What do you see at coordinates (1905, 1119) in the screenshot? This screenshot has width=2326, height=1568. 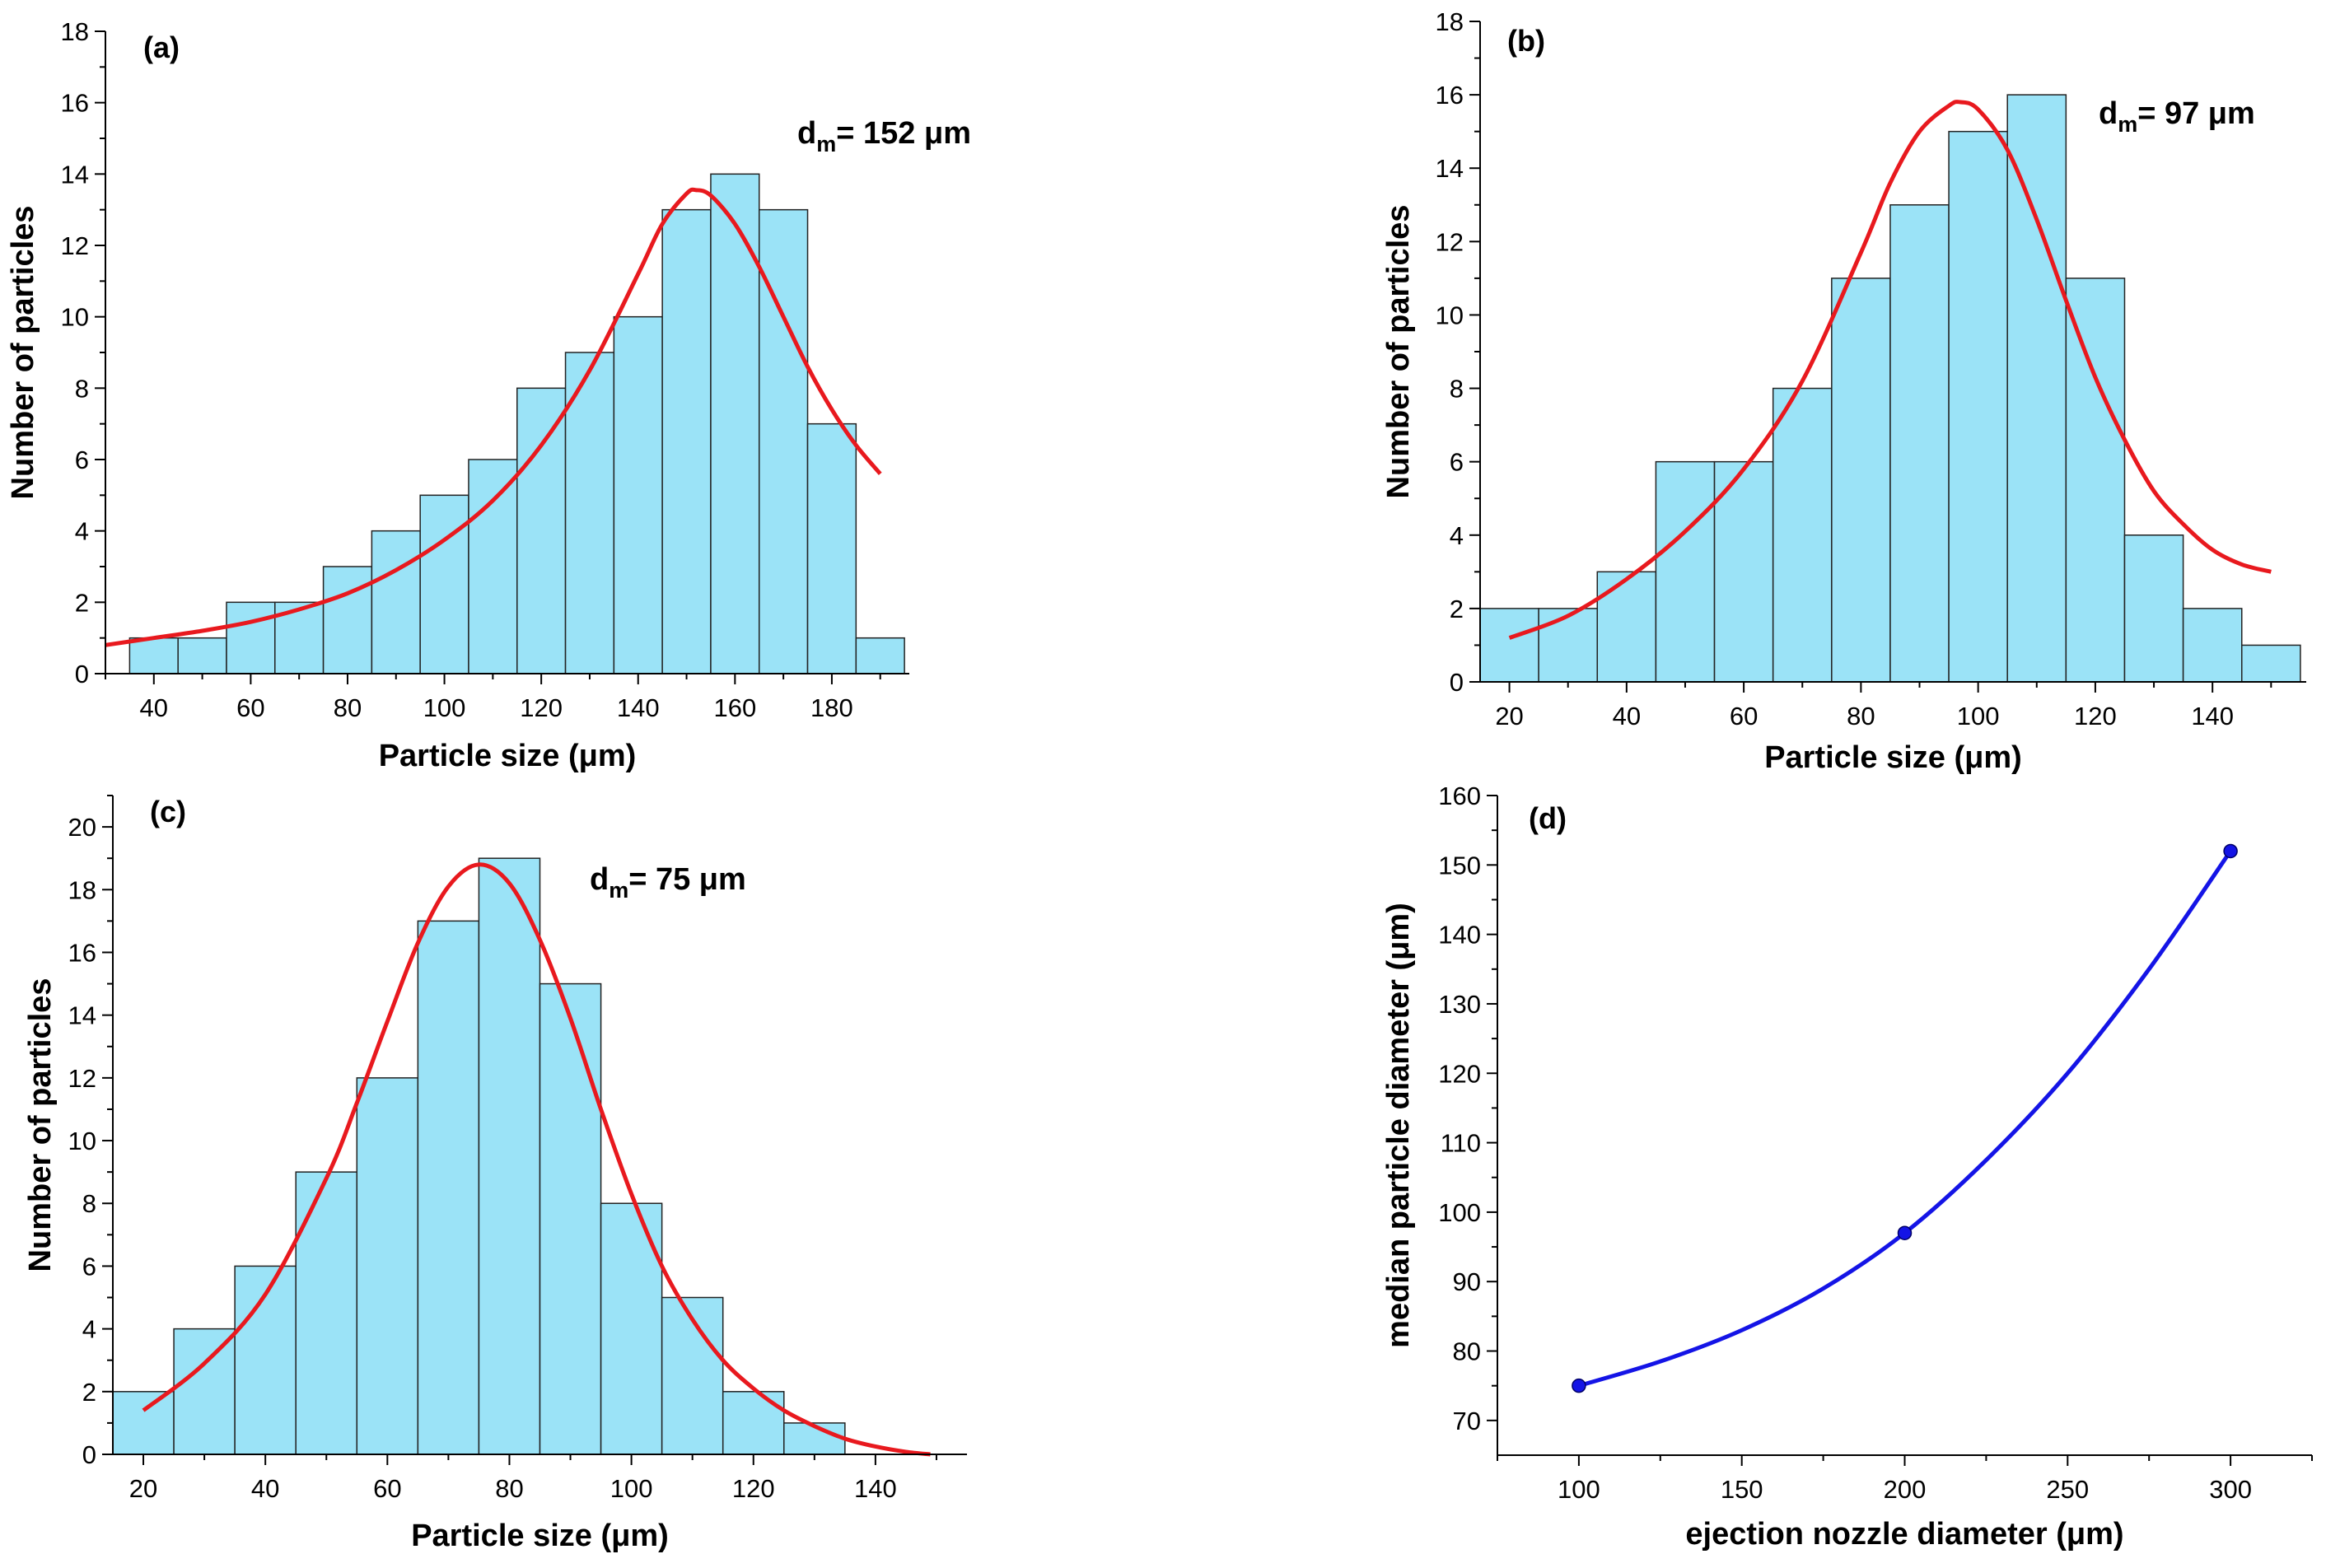 I see `median-diameter-line` at bounding box center [1905, 1119].